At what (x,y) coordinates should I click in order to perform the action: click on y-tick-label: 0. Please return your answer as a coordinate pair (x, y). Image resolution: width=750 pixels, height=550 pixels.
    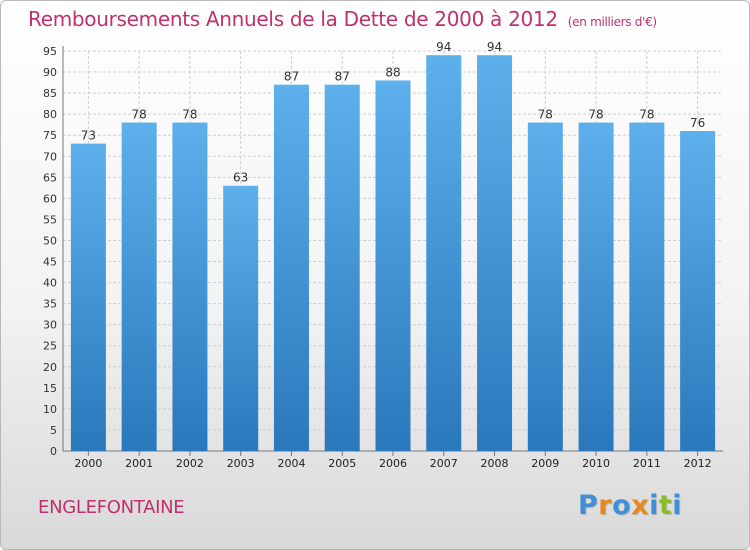
    Looking at the image, I should click on (53, 451).